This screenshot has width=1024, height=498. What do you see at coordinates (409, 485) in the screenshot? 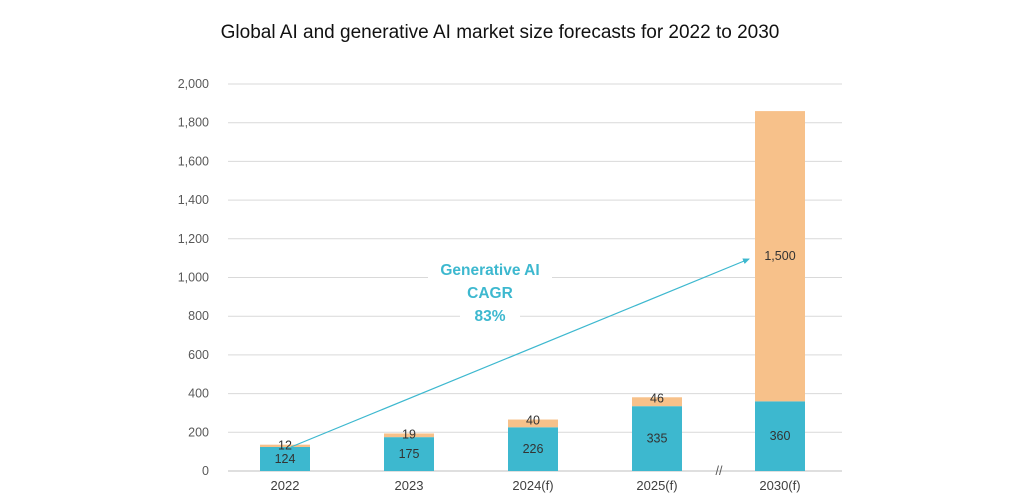
I see `x-category-label: 2023` at bounding box center [409, 485].